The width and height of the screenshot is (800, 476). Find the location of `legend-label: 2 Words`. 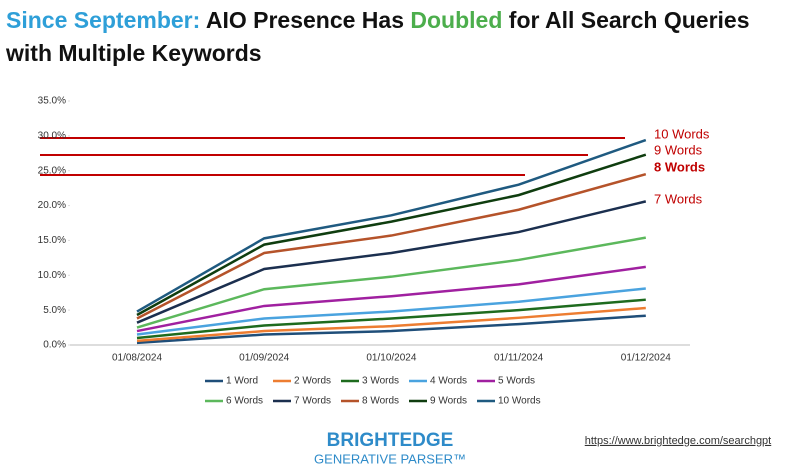

legend-label: 2 Words is located at coordinates (312, 381).